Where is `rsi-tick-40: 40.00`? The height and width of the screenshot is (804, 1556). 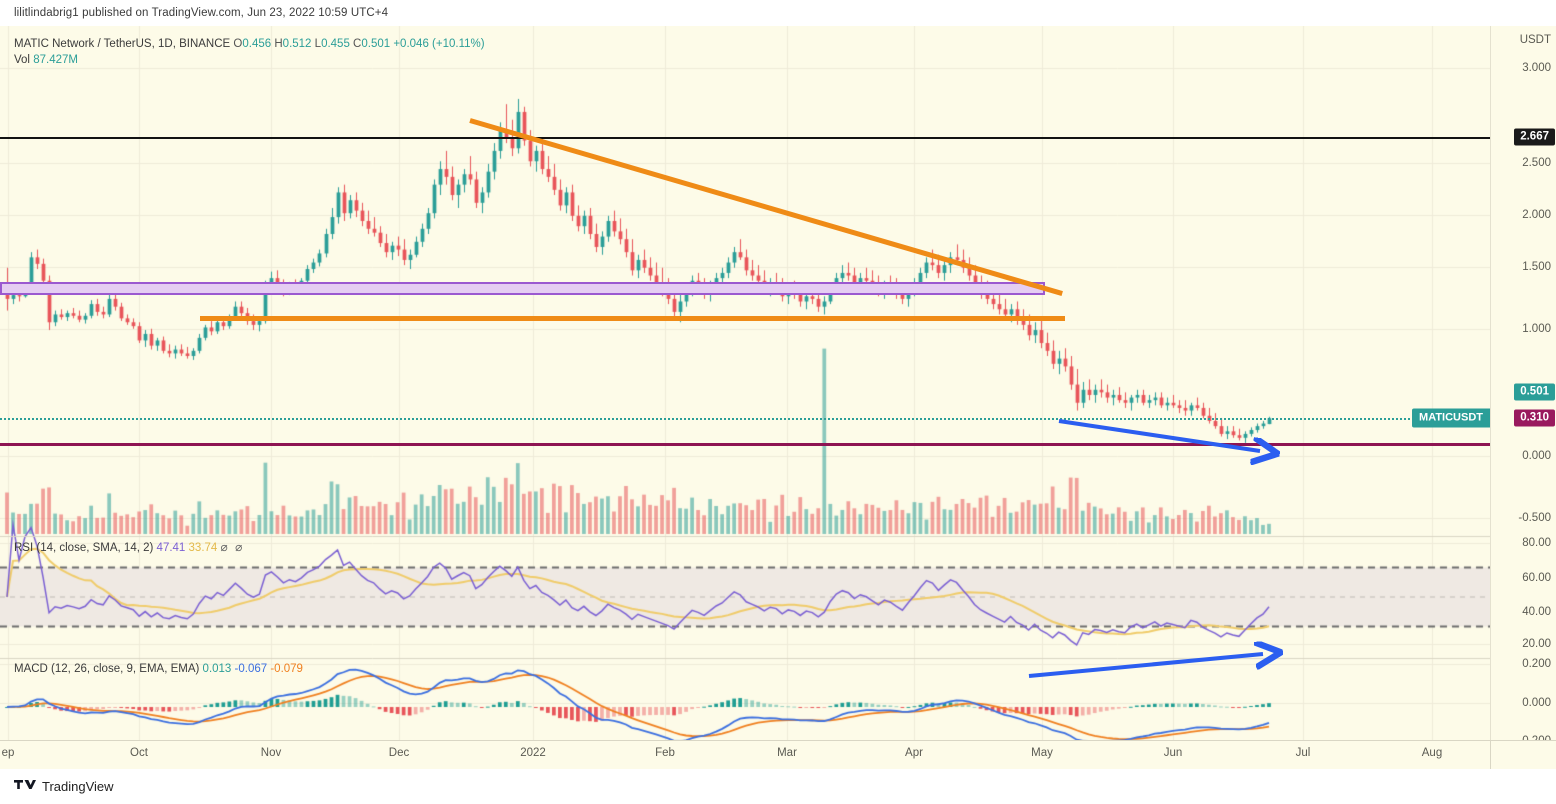 rsi-tick-40: 40.00 is located at coordinates (1536, 612).